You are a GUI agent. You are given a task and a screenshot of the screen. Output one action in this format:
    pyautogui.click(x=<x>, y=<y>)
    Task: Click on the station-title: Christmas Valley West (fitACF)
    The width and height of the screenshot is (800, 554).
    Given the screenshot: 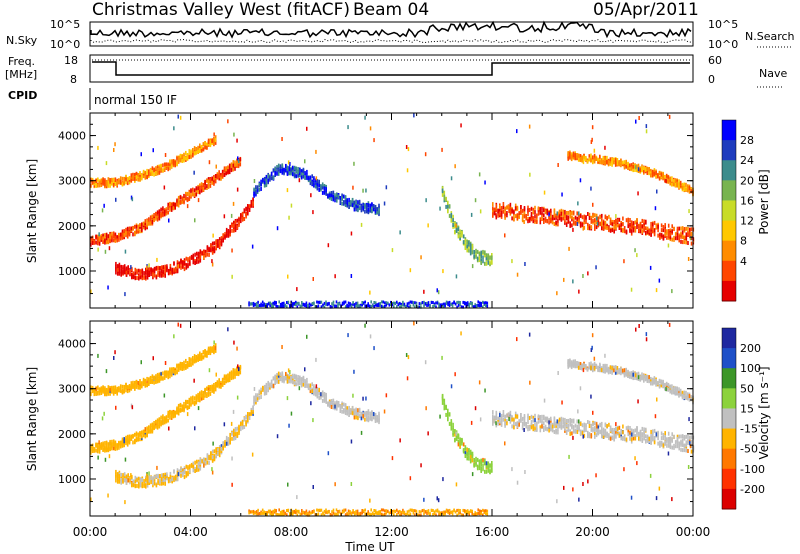 What is the action you would take?
    pyautogui.click(x=221, y=10)
    